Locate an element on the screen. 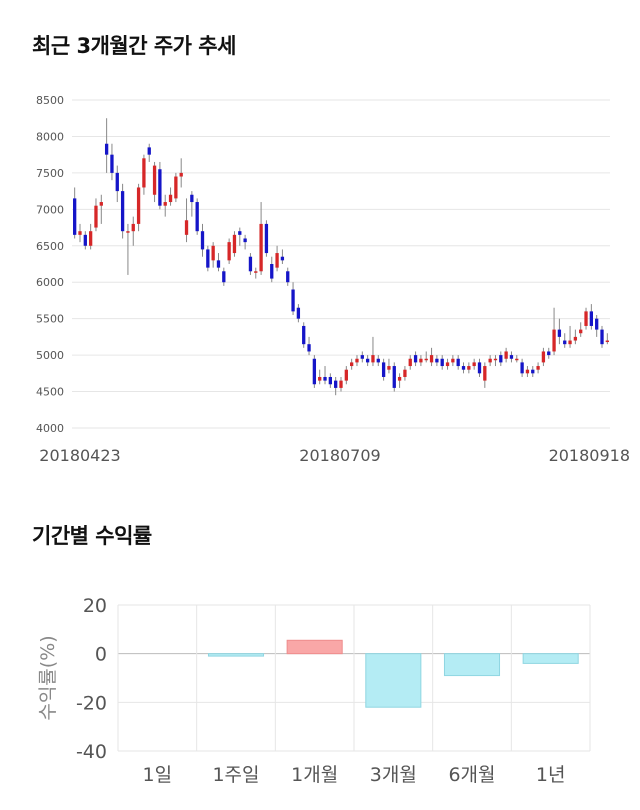 This screenshot has height=810, width=640. return-y-tick: -20 is located at coordinates (91, 703).